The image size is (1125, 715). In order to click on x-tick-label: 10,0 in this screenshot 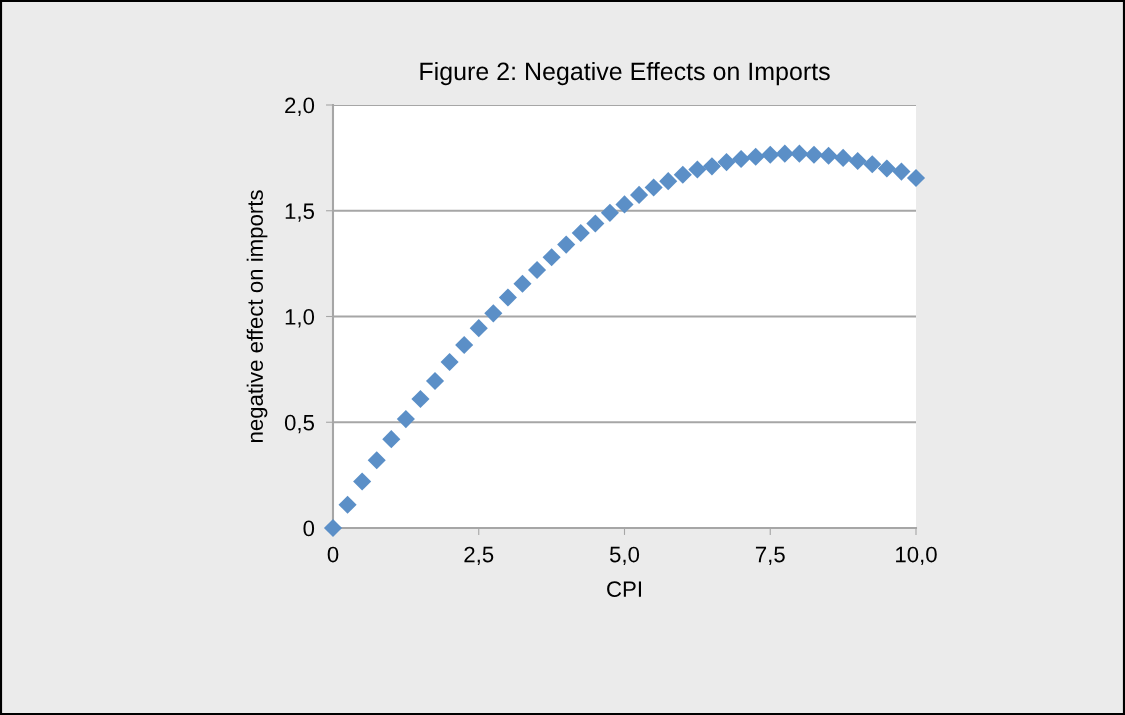, I will do `click(916, 555)`.